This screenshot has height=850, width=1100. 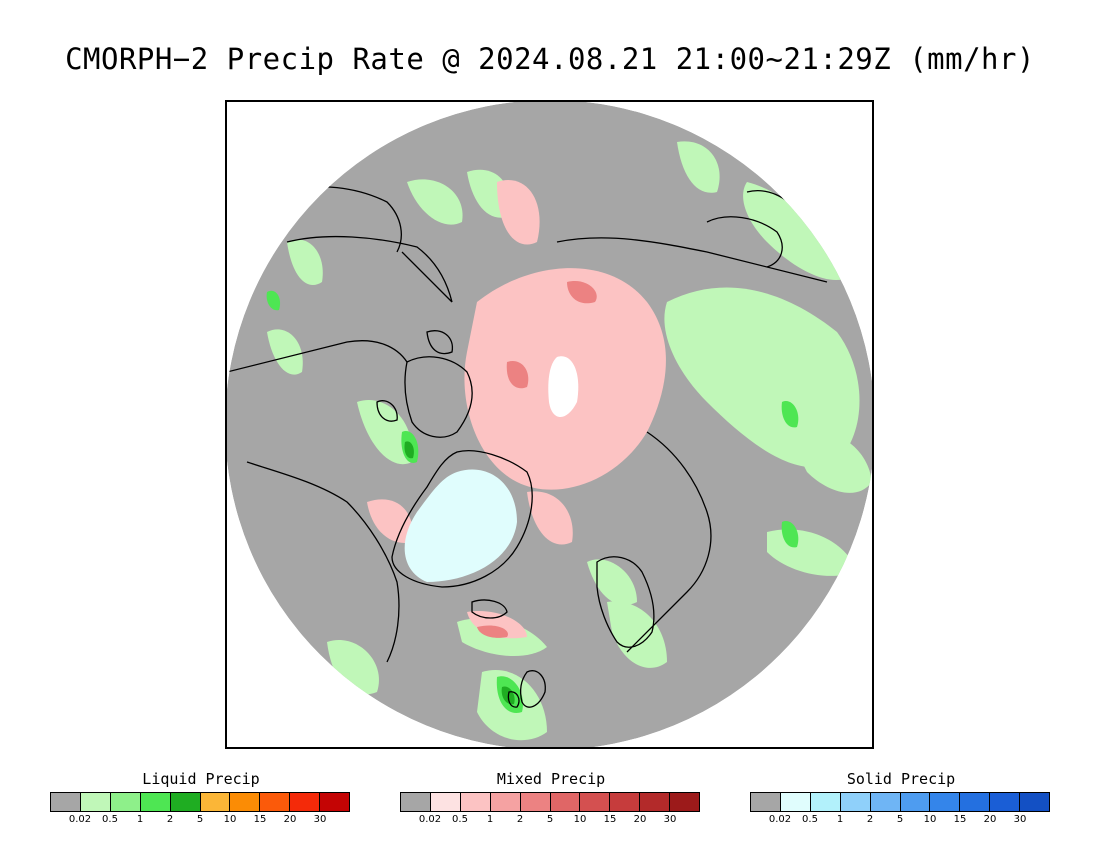 What do you see at coordinates (537, 459) in the screenshot?
I see `mixed-precip-moderate` at bounding box center [537, 459].